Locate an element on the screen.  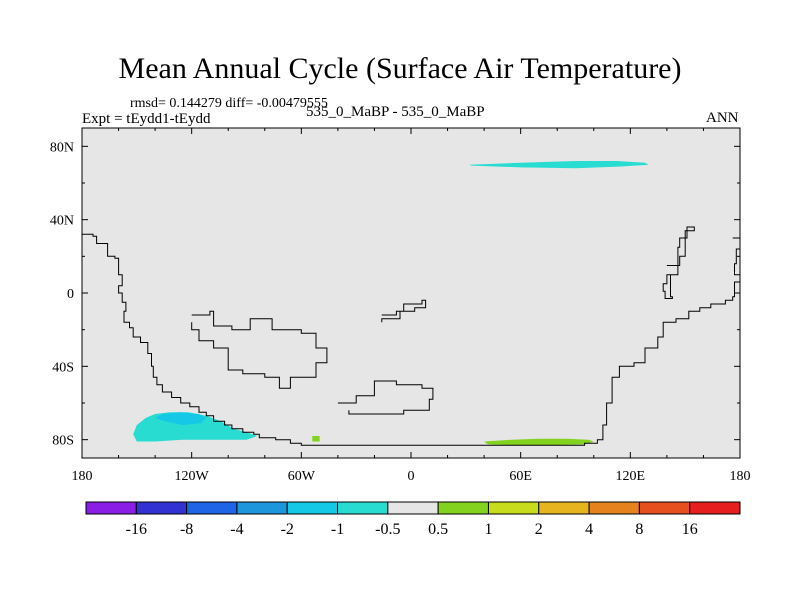
colorbar-label: 1 is located at coordinates (488, 529).